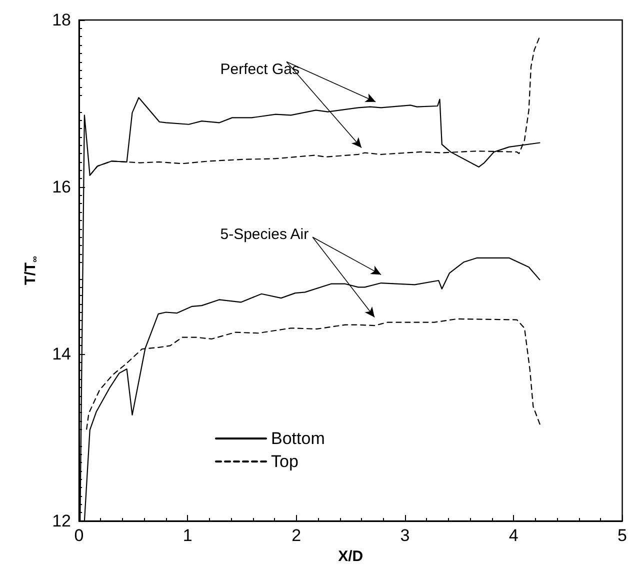 The width and height of the screenshot is (630, 574). What do you see at coordinates (31, 270) in the screenshot?
I see `y-axis-title: T/T∞` at bounding box center [31, 270].